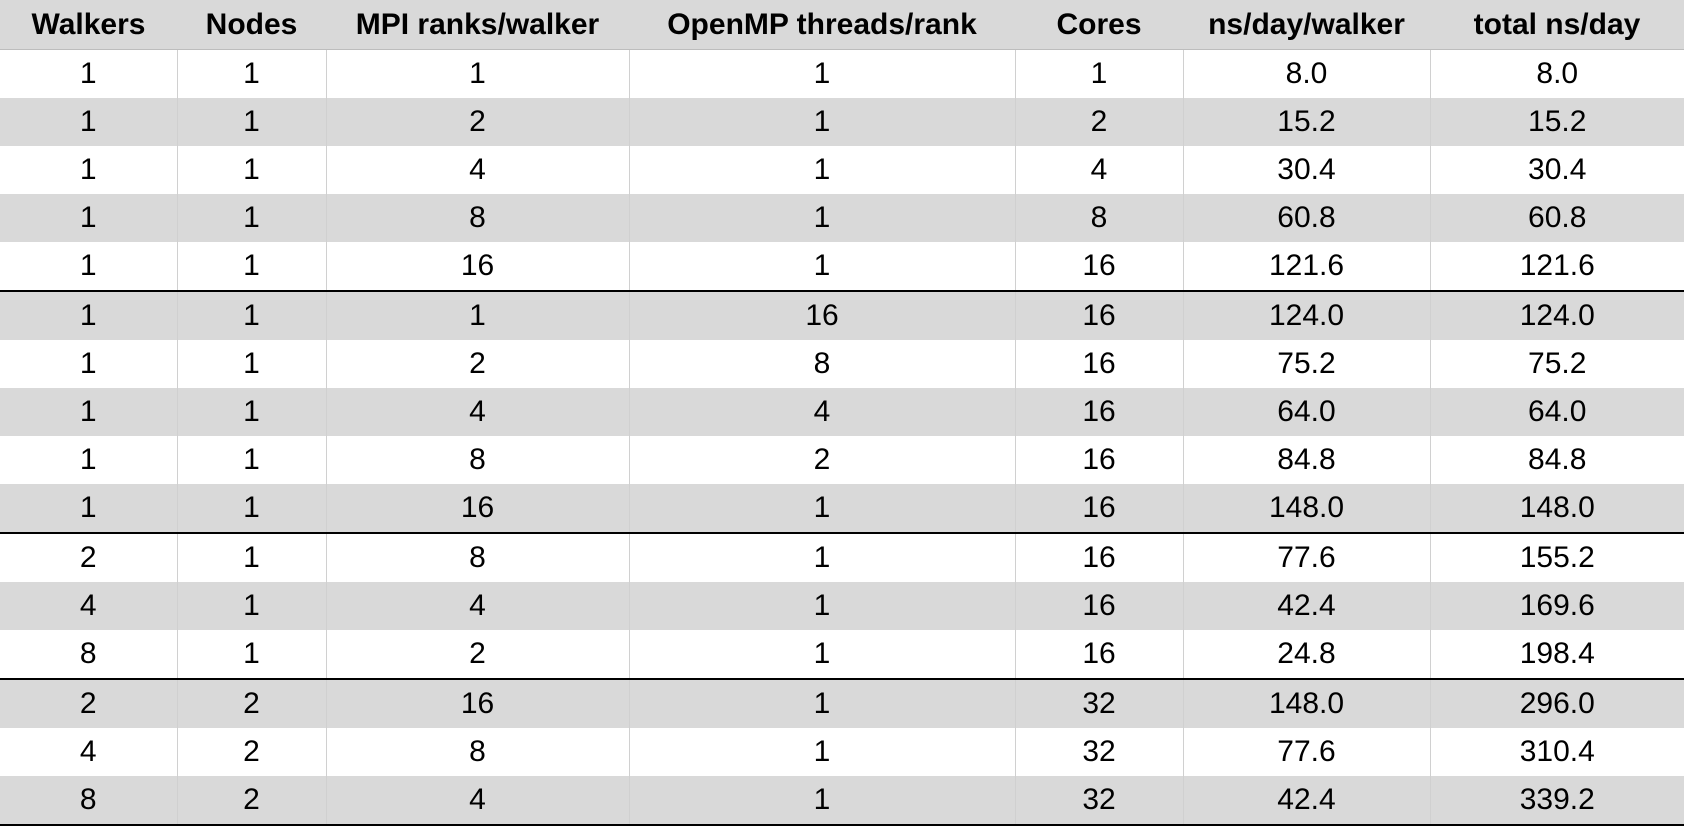 The image size is (1684, 826). What do you see at coordinates (88, 606) in the screenshot?
I see `cell-walkers: 4` at bounding box center [88, 606].